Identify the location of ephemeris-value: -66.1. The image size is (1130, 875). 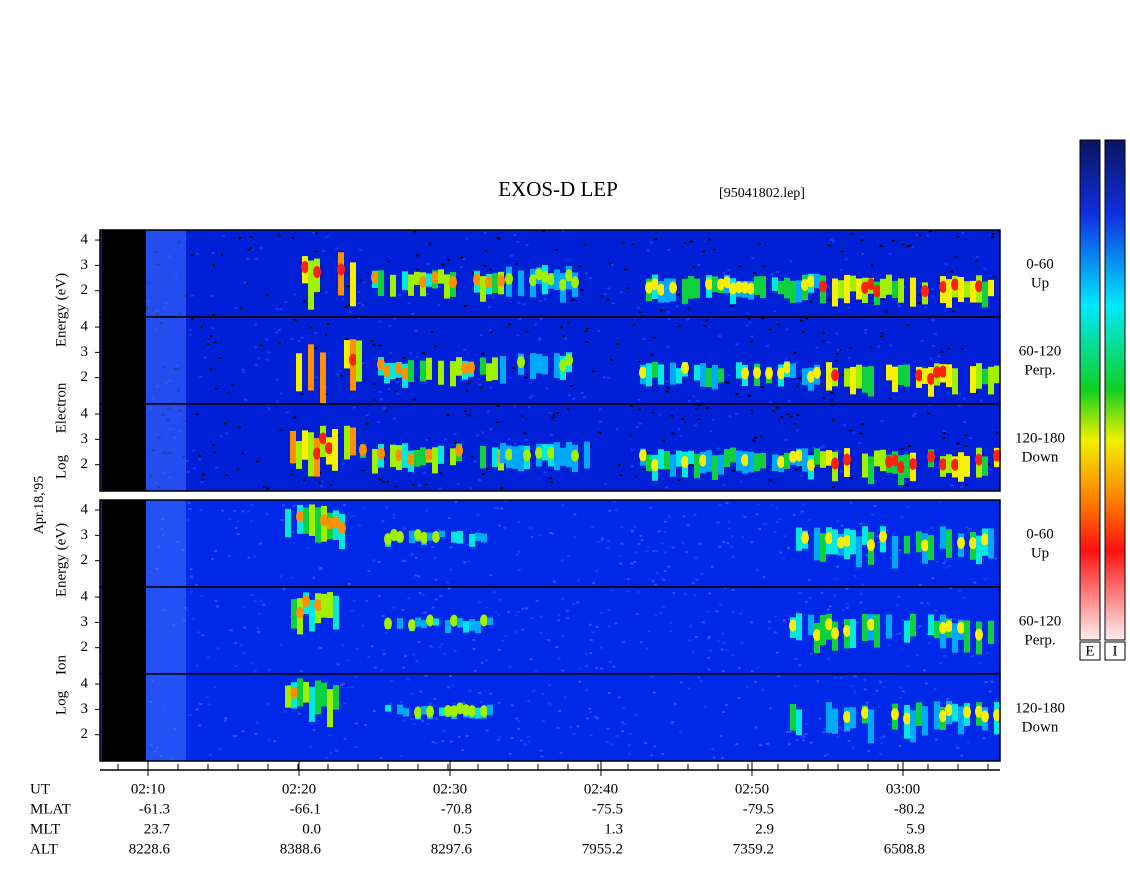
(305, 809).